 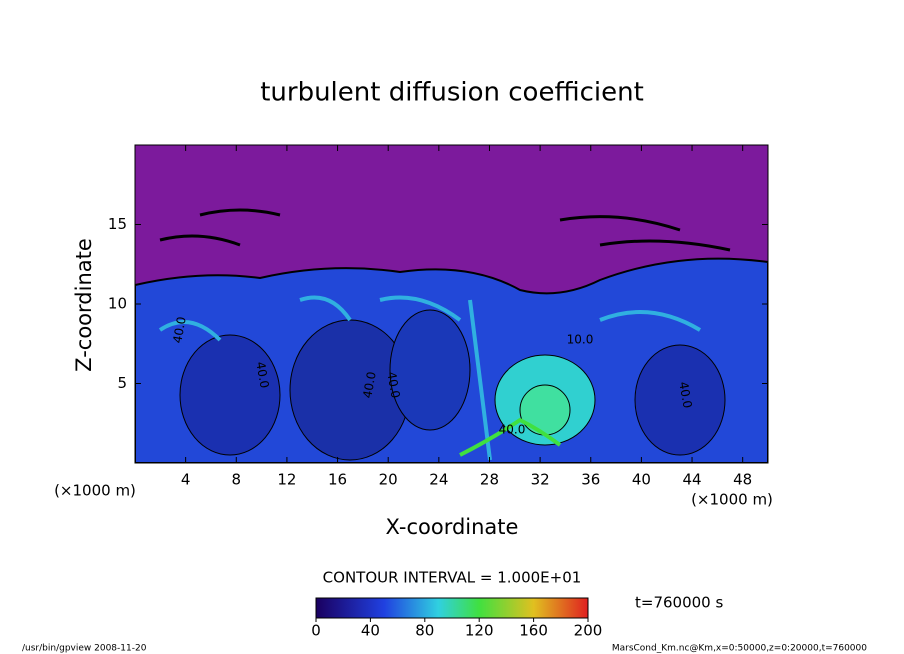 What do you see at coordinates (370, 631) in the screenshot?
I see `colorbar-tick-label: 40` at bounding box center [370, 631].